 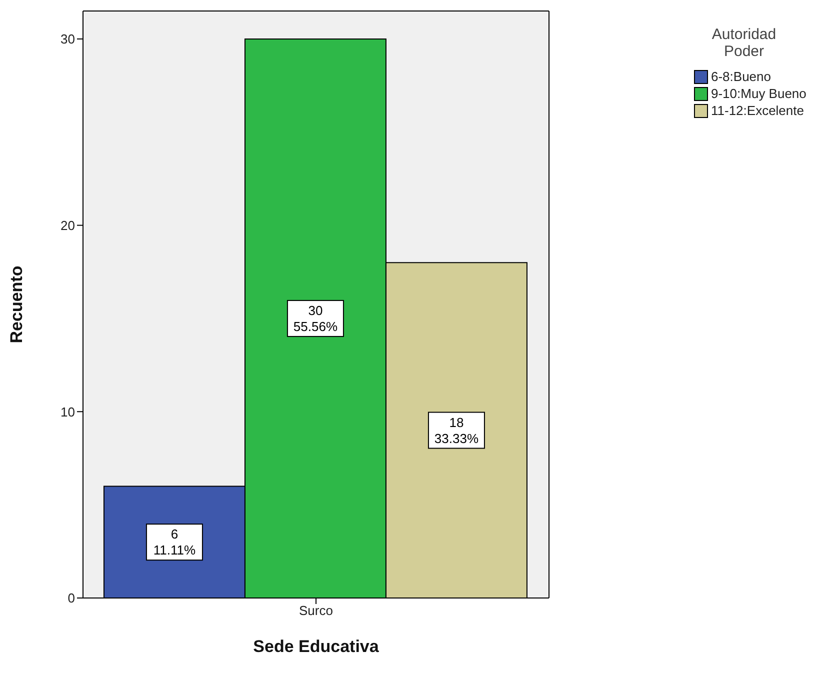 I want to click on x-tick-label: Surco, so click(x=316, y=610).